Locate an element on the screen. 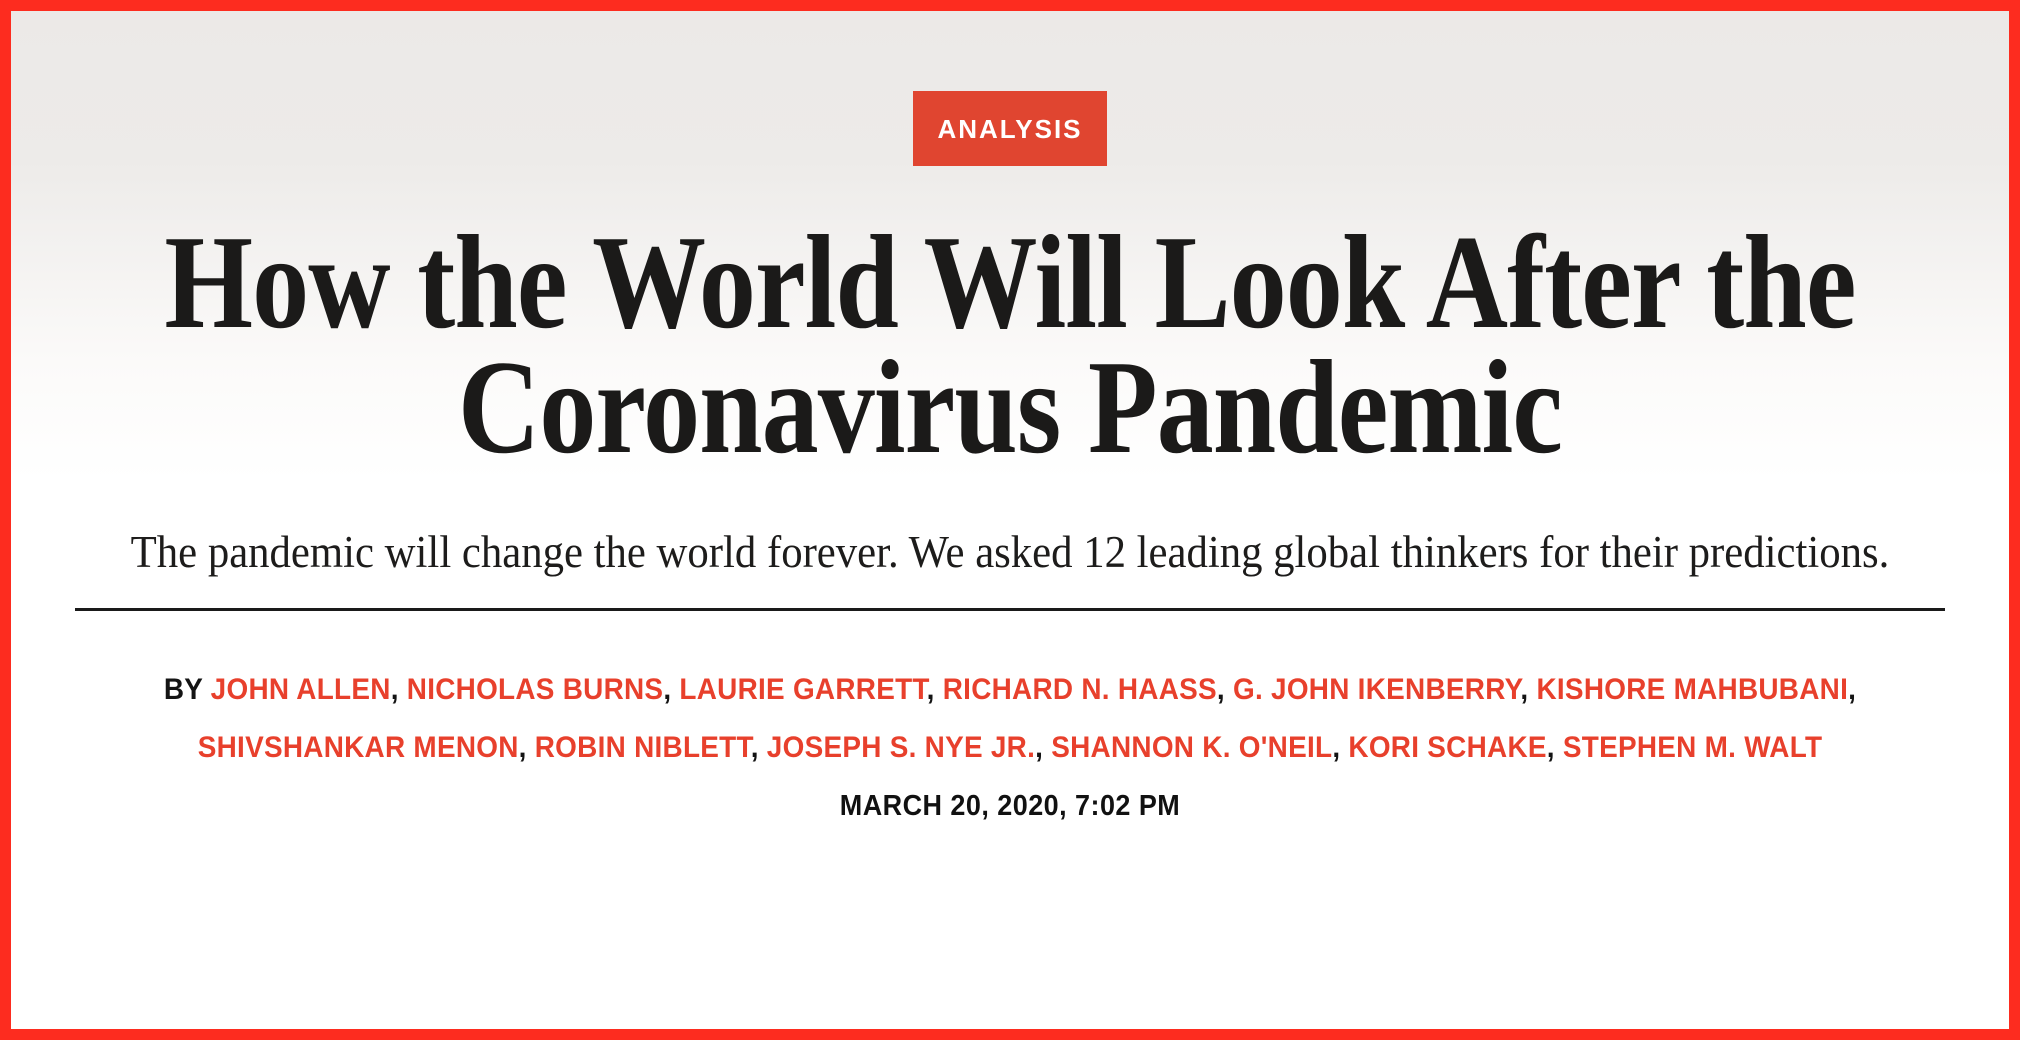 The height and width of the screenshot is (1040, 2020). title-line-2: Coronavirus Pandemic is located at coordinates (1010, 407).